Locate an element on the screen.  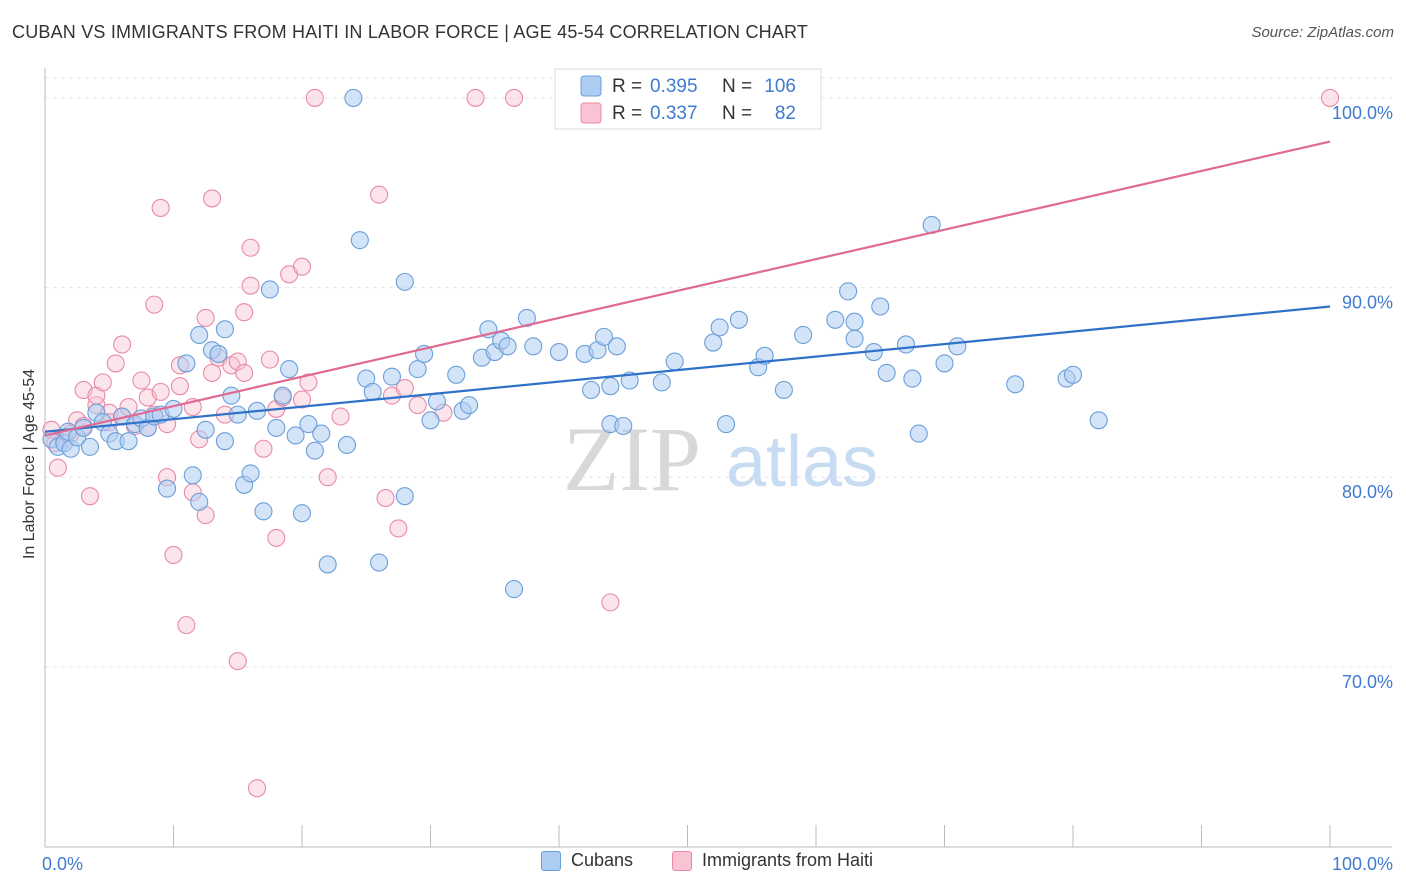
legend-item-cubans: Cubans is located at coordinates (587, 860).